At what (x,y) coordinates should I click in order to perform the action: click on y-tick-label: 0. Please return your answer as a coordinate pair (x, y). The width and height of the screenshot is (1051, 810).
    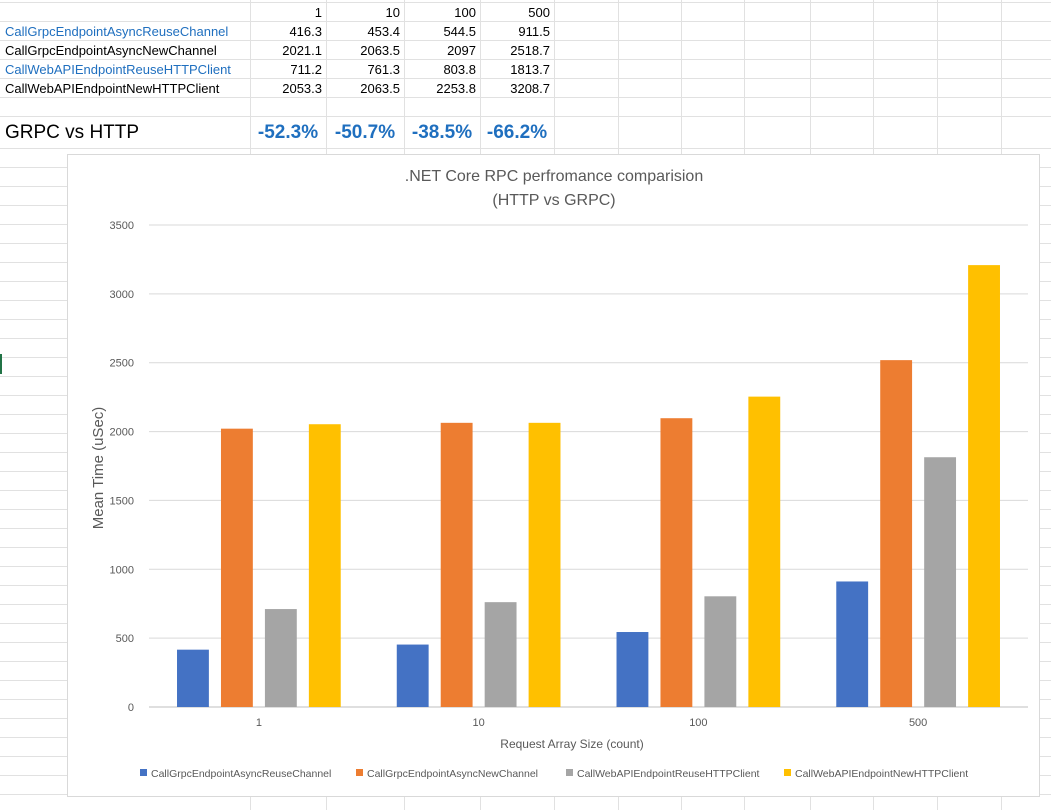
    Looking at the image, I should click on (131, 708).